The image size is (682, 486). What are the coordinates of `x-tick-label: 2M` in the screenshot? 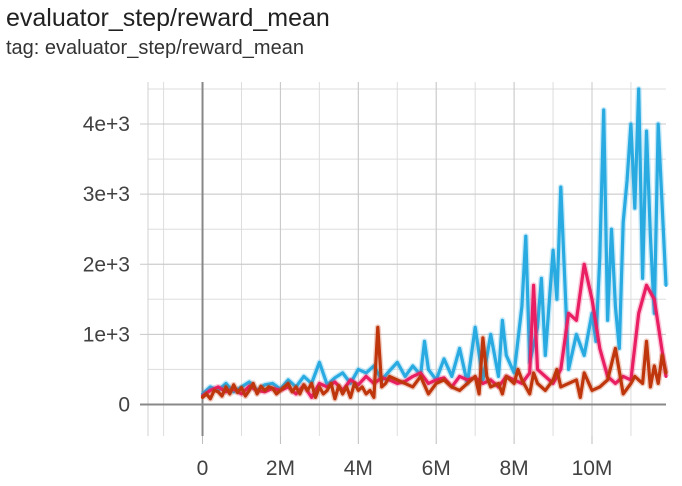 It's located at (280, 468).